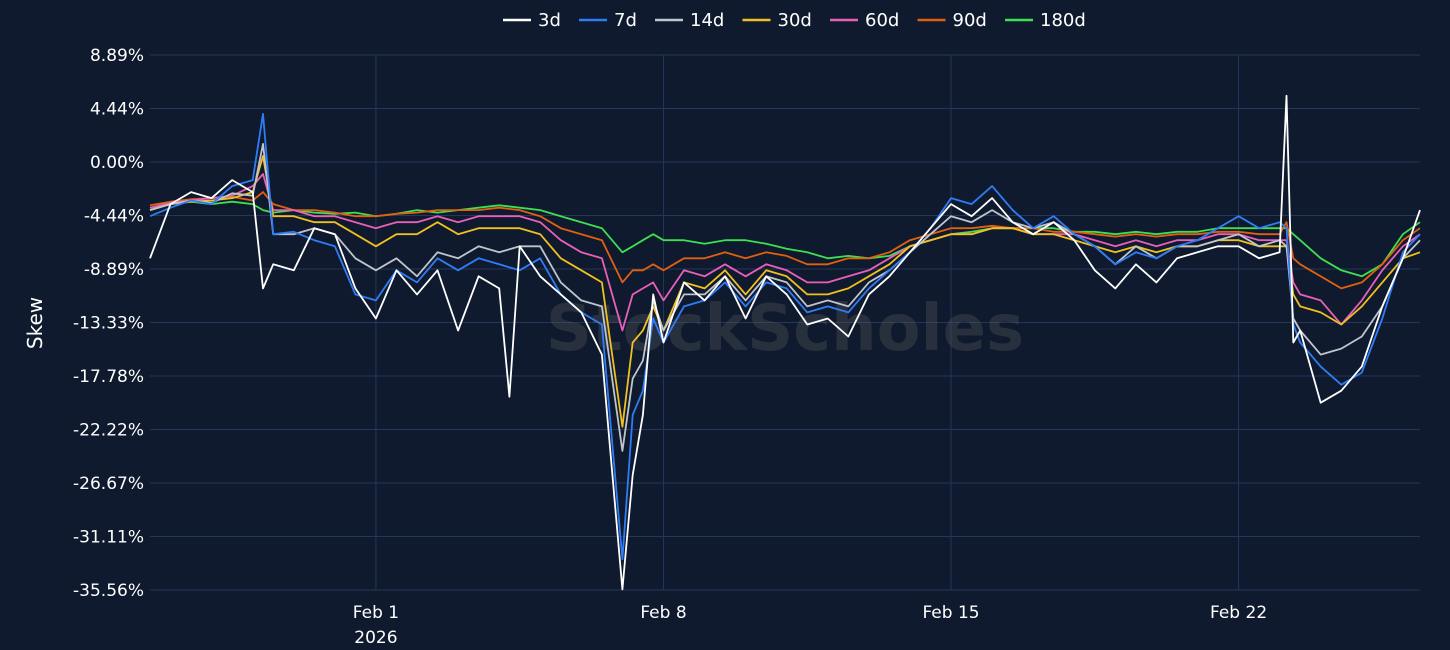  What do you see at coordinates (108, 537) in the screenshot?
I see `y-tick-label: -31.11%` at bounding box center [108, 537].